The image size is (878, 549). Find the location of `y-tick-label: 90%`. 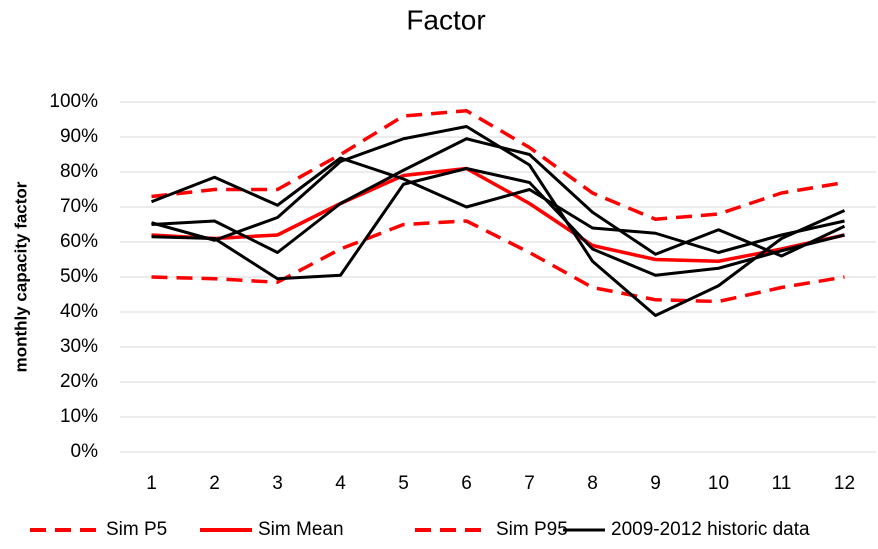

y-tick-label: 90% is located at coordinates (79, 136).